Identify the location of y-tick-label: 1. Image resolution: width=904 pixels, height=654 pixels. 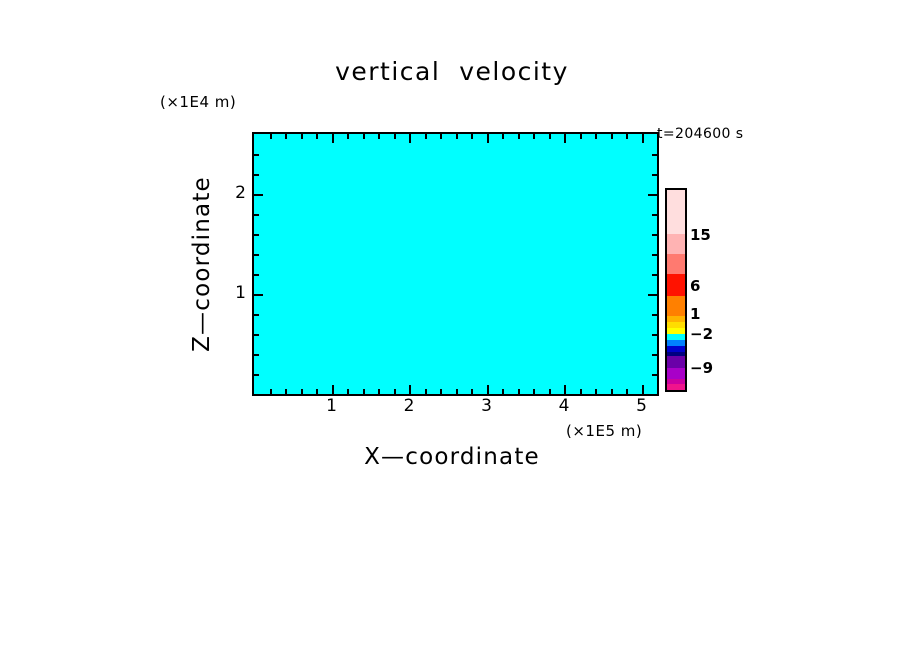
(240, 293).